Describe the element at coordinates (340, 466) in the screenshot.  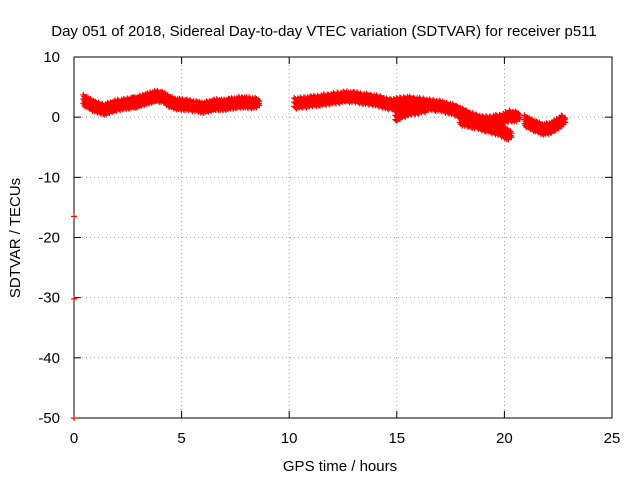
I see `x-axis-label: GPS time / hours` at that location.